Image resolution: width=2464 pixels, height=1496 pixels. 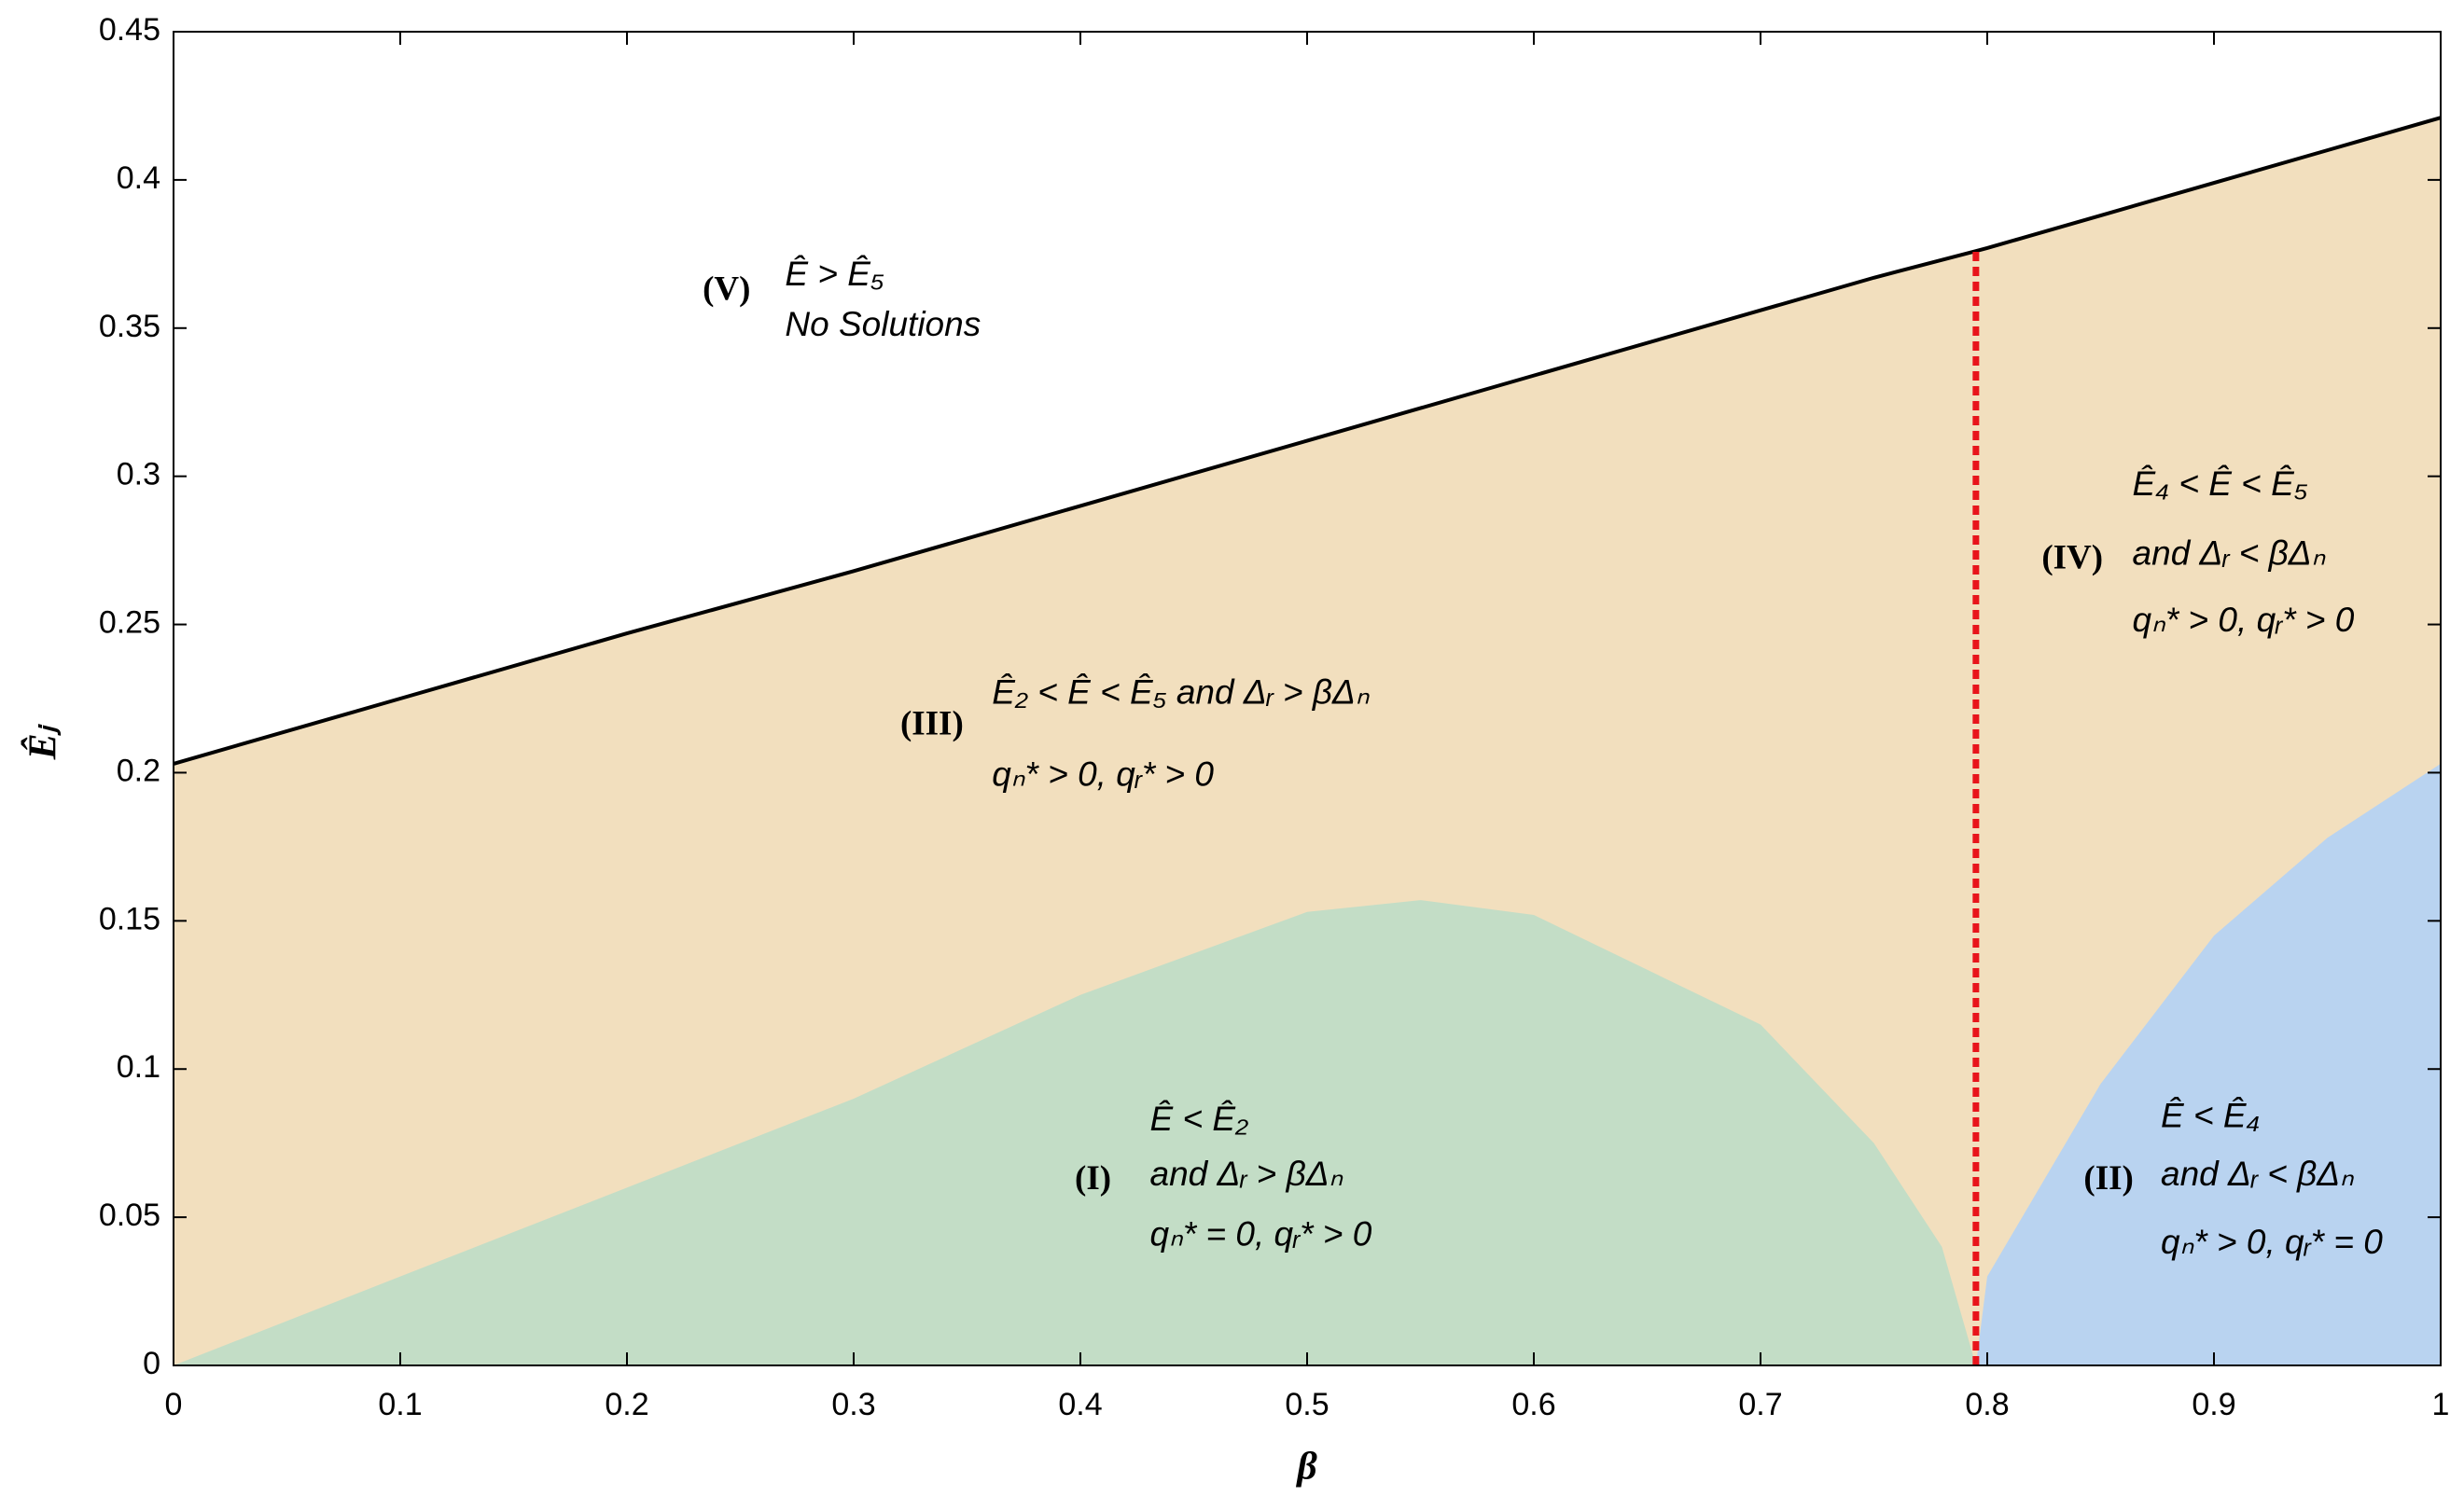 What do you see at coordinates (129, 623) in the screenshot?
I see `y-tick-label: 0.25` at bounding box center [129, 623].